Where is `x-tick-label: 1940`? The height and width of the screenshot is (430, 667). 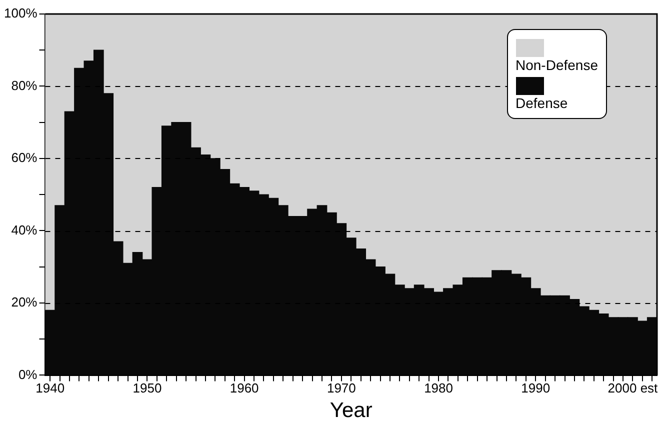 x-tick-label: 1940 is located at coordinates (50, 388).